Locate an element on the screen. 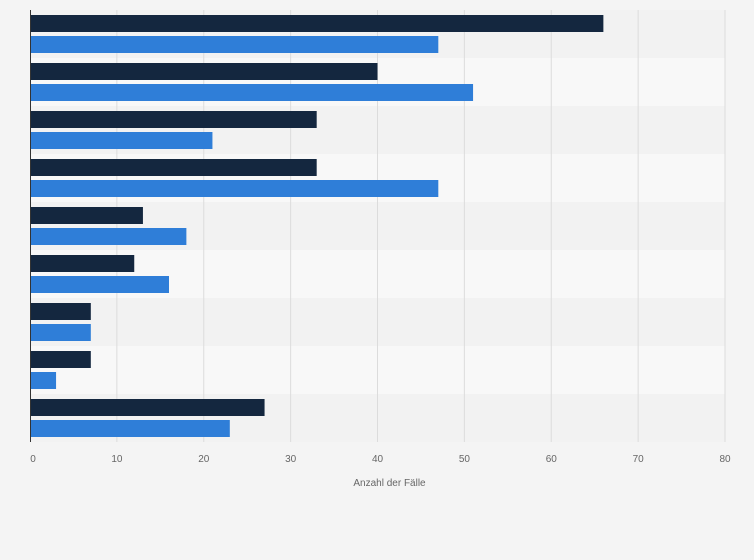  x-tick-labels: 0 10 20 30 40 50 60 70 80 is located at coordinates (380, 459).